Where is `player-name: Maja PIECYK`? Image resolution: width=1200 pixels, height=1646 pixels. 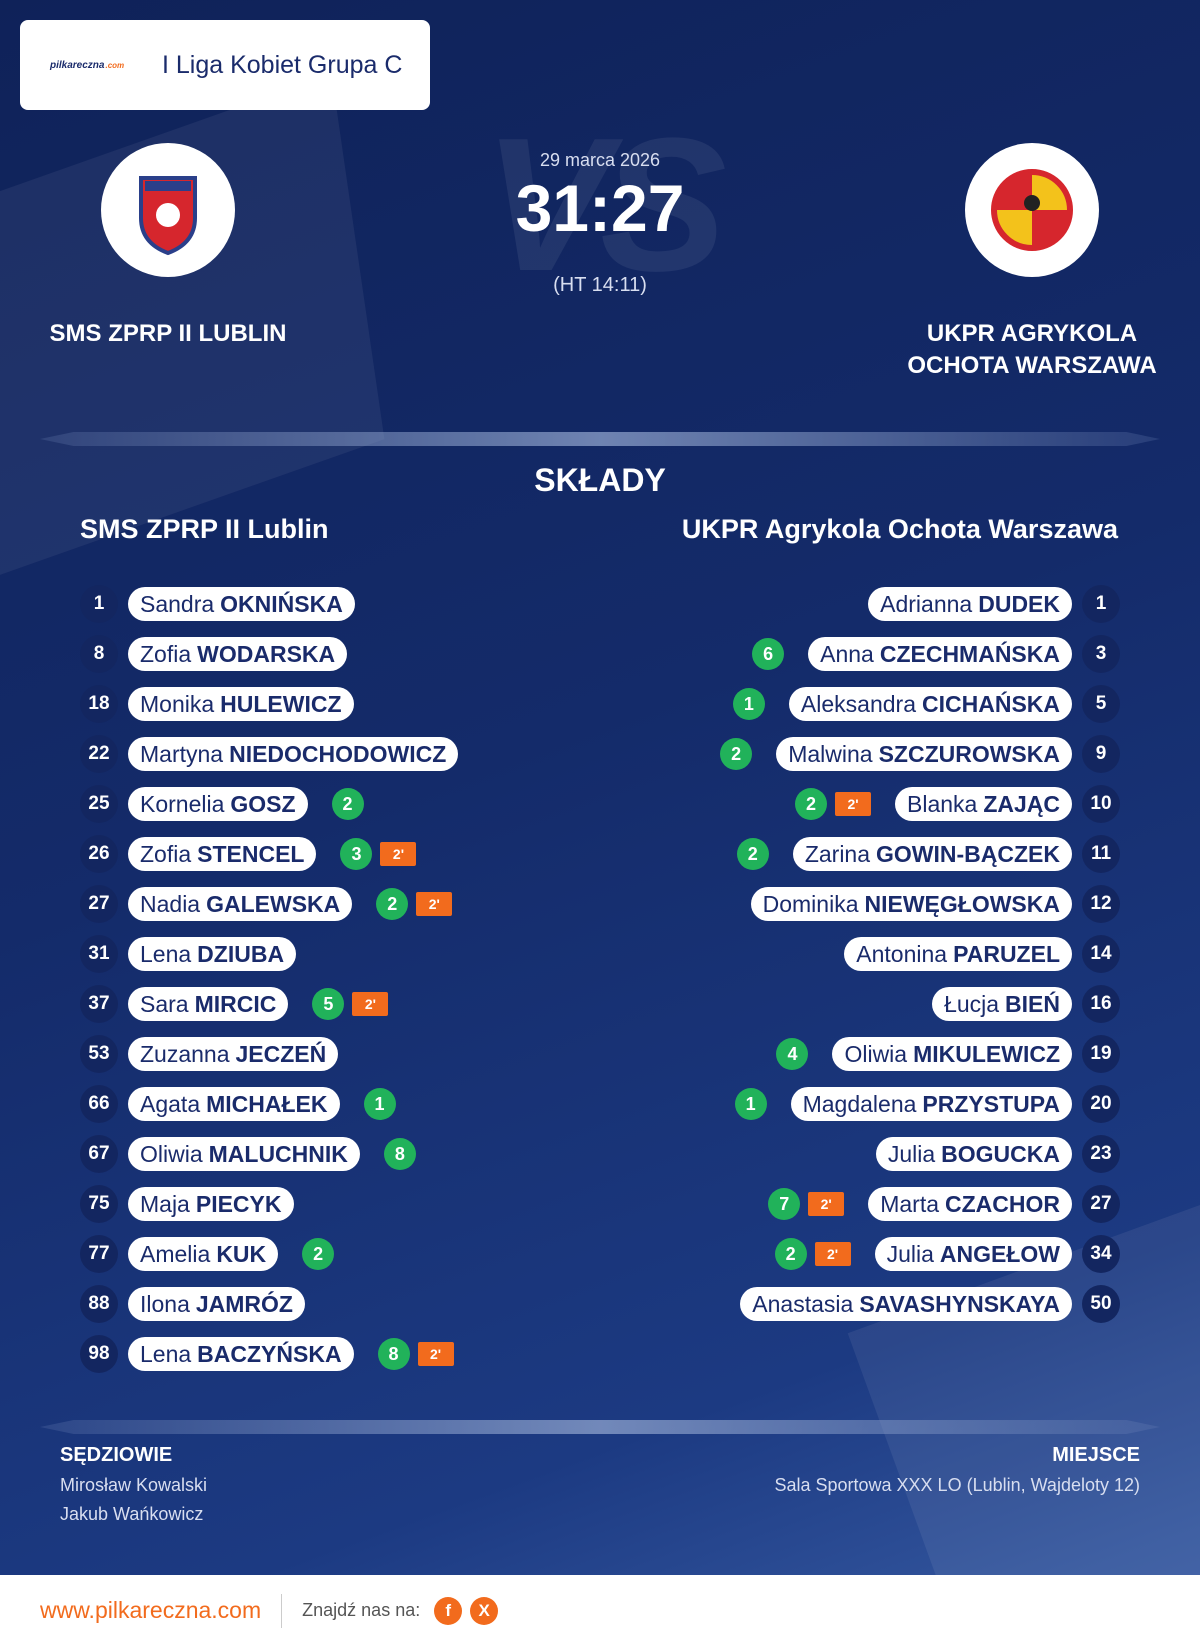 player-name: Maja PIECYK is located at coordinates (211, 1204).